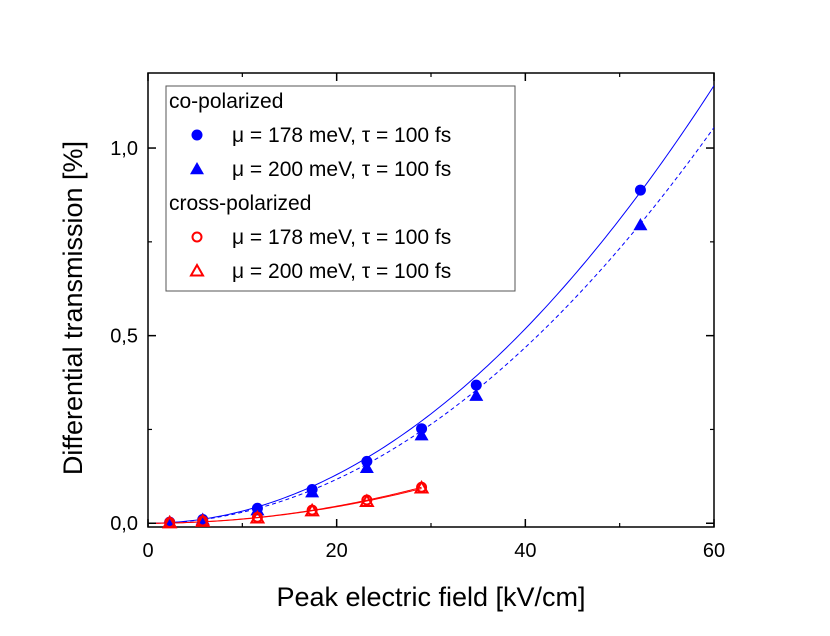 This screenshot has width=830, height=636. What do you see at coordinates (147, 551) in the screenshot?
I see `x-tick-label: 0` at bounding box center [147, 551].